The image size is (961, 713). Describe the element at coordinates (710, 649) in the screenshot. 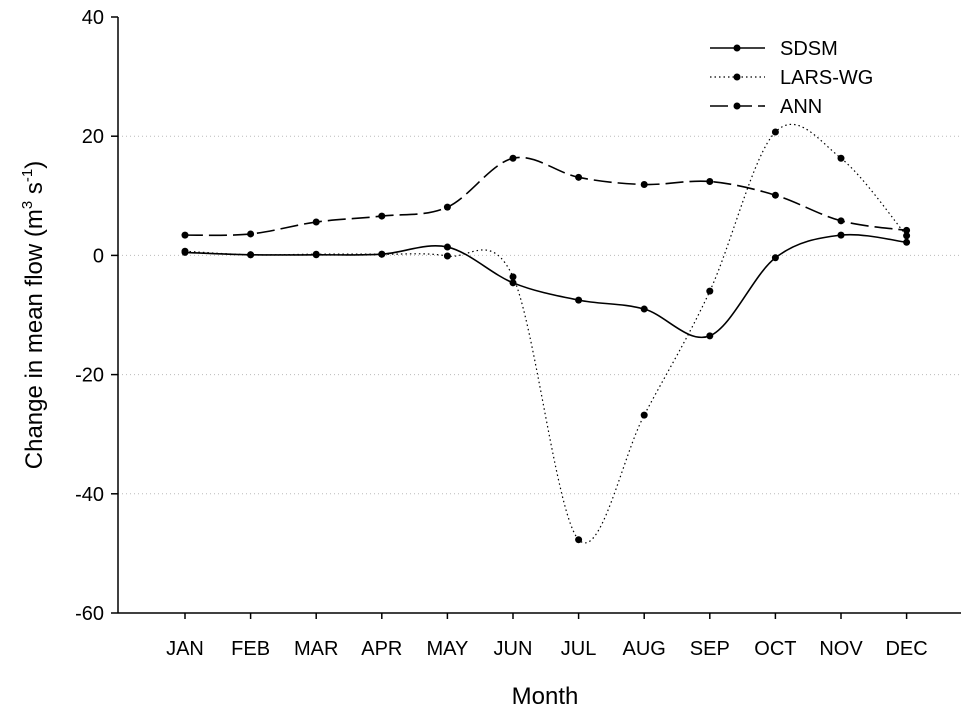

I see `x-tick-label: SEP` at that location.